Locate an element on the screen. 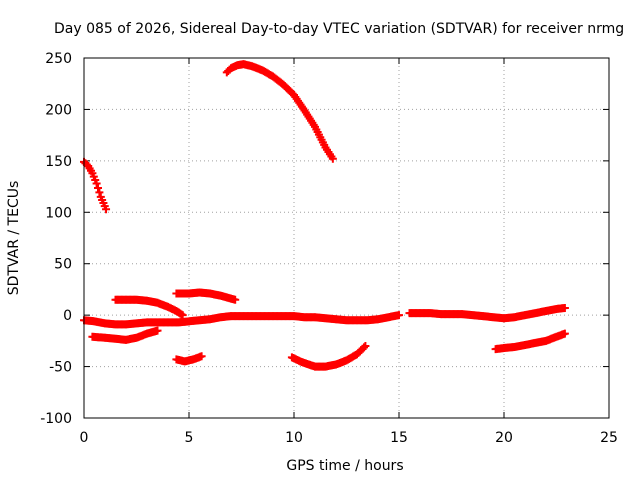 The width and height of the screenshot is (640, 480). y-tick-label: 50 is located at coordinates (63, 265).